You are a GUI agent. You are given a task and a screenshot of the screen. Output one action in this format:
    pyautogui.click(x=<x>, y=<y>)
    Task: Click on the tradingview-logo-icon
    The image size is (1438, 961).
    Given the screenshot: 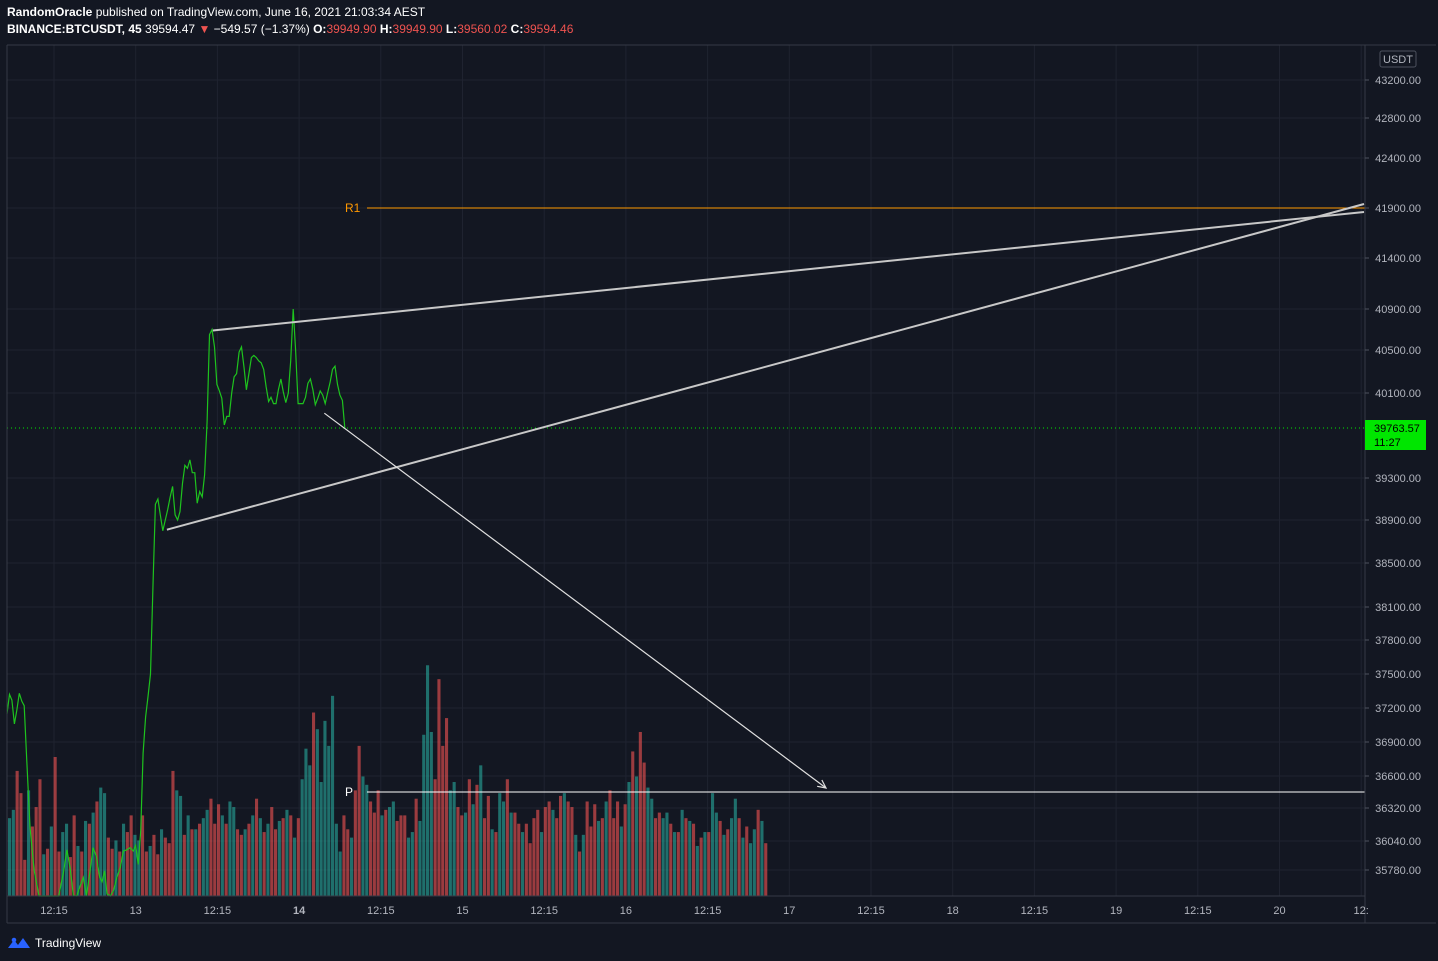 What is the action you would take?
    pyautogui.click(x=19, y=942)
    